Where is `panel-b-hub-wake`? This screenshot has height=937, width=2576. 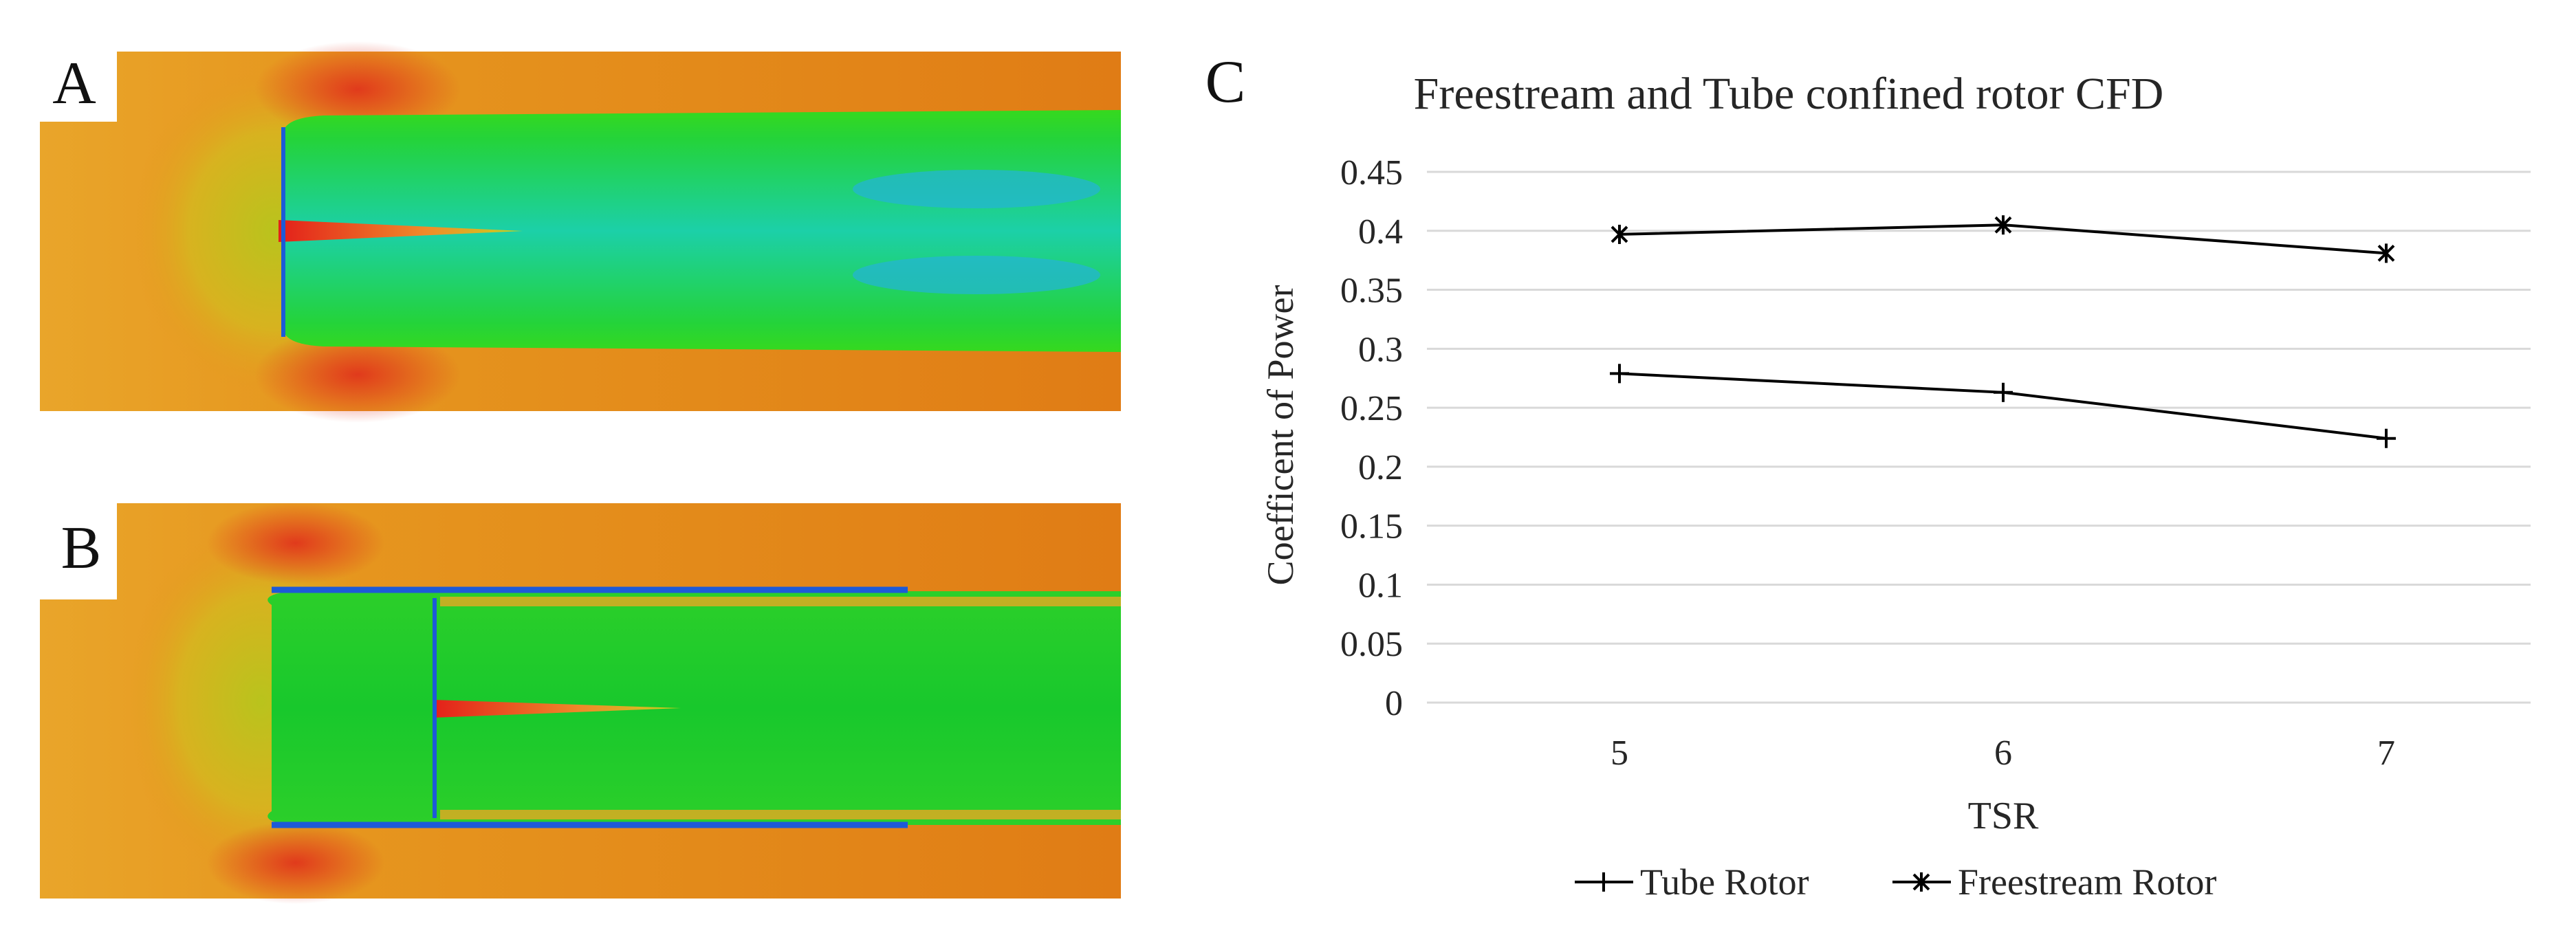
panel-b-hub-wake is located at coordinates (557, 709).